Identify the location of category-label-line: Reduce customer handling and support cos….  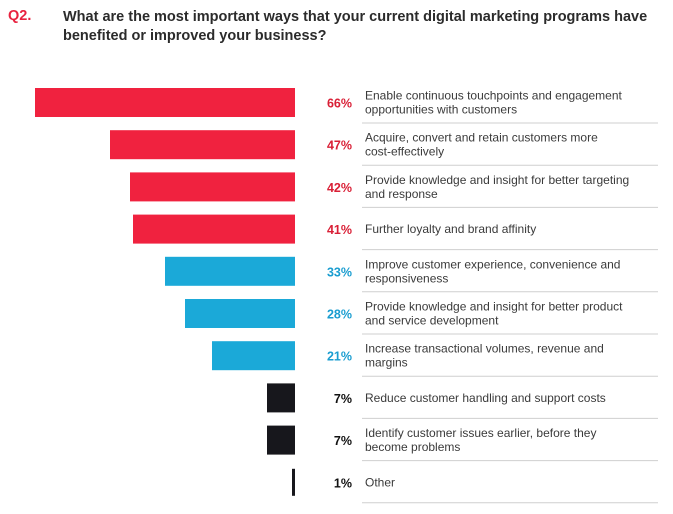
(485, 398).